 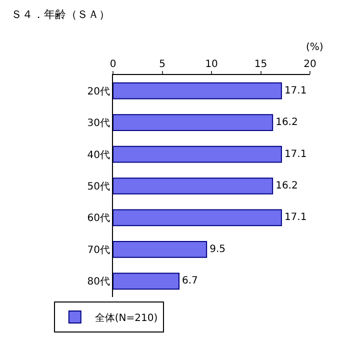 What do you see at coordinates (315, 47) in the screenshot?
I see `x-axis-title: (%)` at bounding box center [315, 47].